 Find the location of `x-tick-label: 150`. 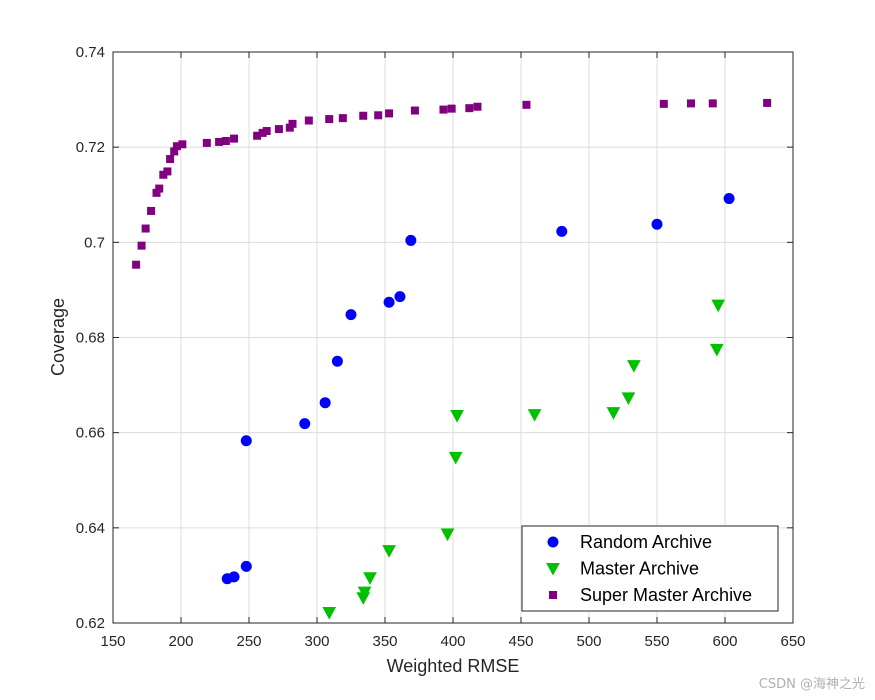

x-tick-label: 150 is located at coordinates (112, 641).